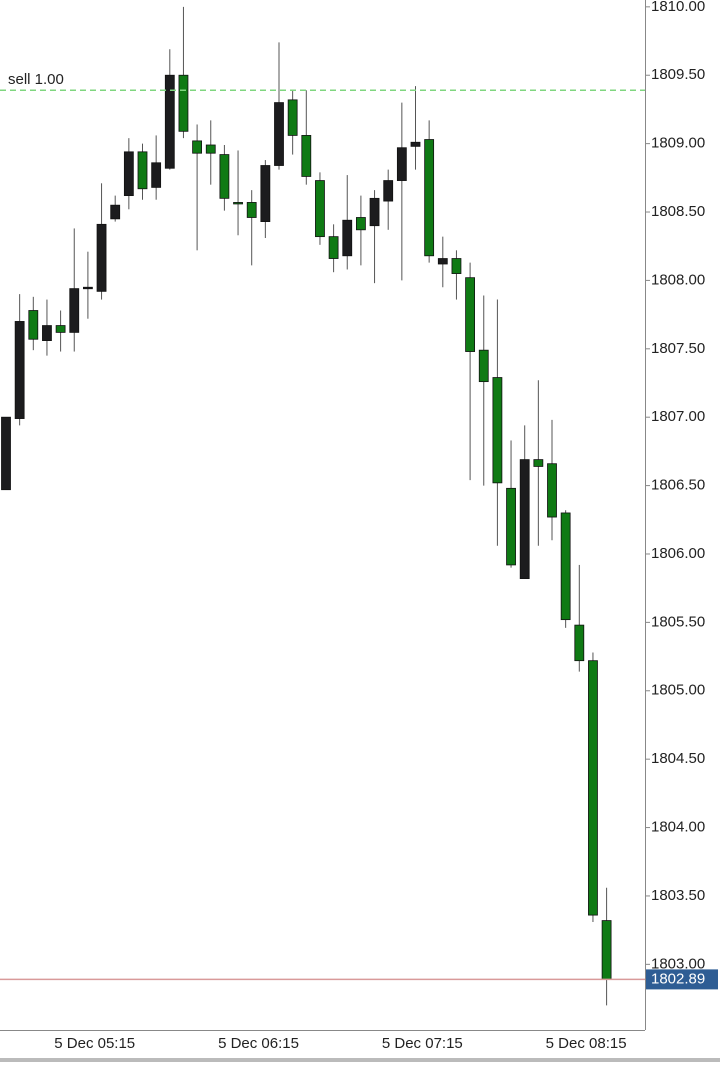 The width and height of the screenshot is (720, 1067). What do you see at coordinates (678, 416) in the screenshot?
I see `y-tick-label: 1807.00` at bounding box center [678, 416].